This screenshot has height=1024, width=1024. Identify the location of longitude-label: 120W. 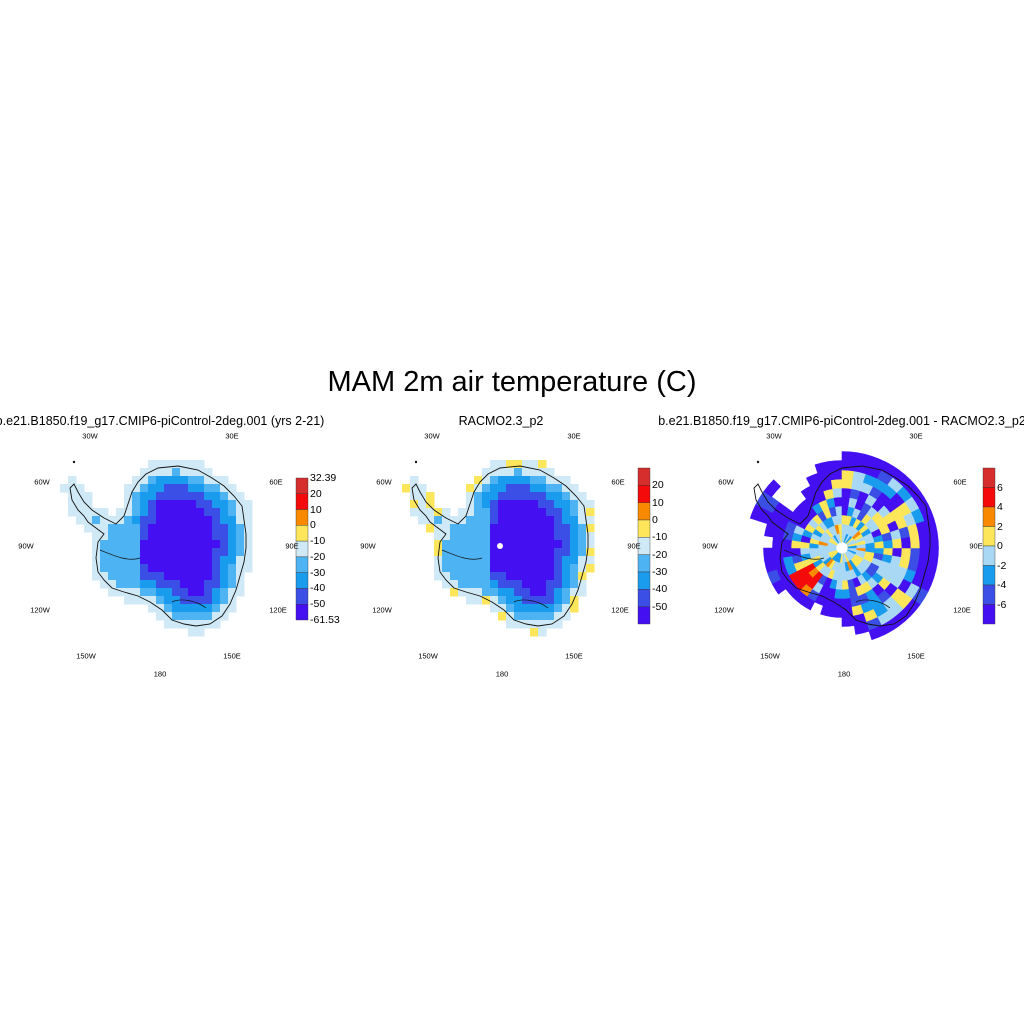
(382, 610).